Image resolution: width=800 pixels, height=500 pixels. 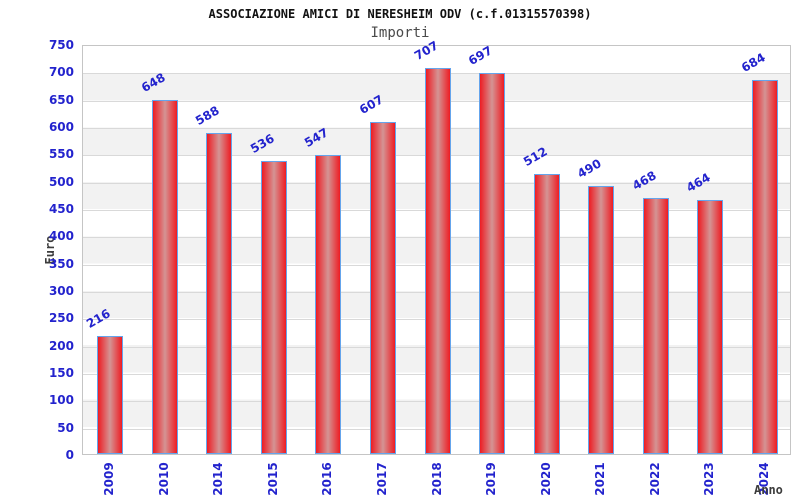 I want to click on y-tick-0: 0, so click(x=69, y=455).